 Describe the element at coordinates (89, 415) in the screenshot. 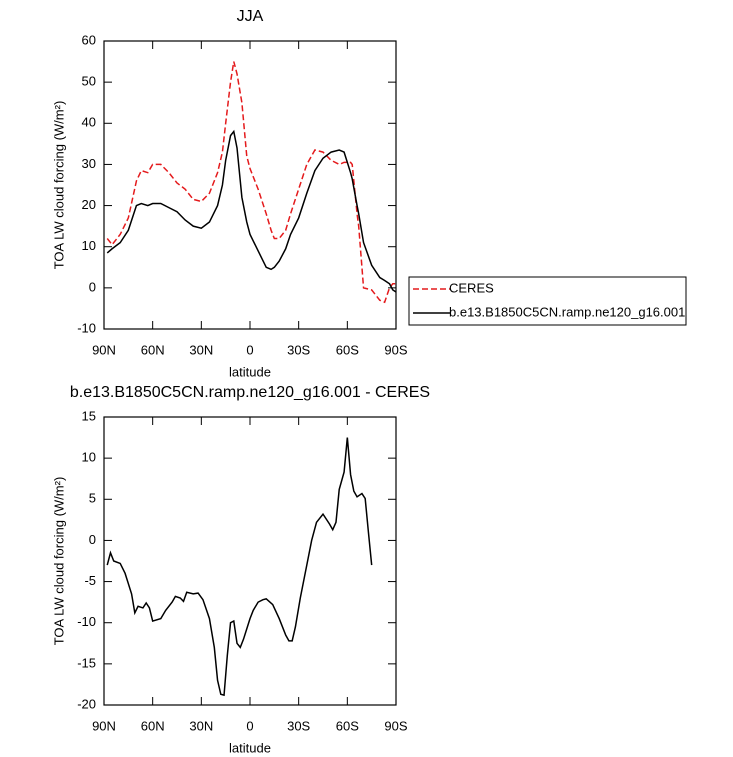

I see `y-tick-label: 15` at that location.